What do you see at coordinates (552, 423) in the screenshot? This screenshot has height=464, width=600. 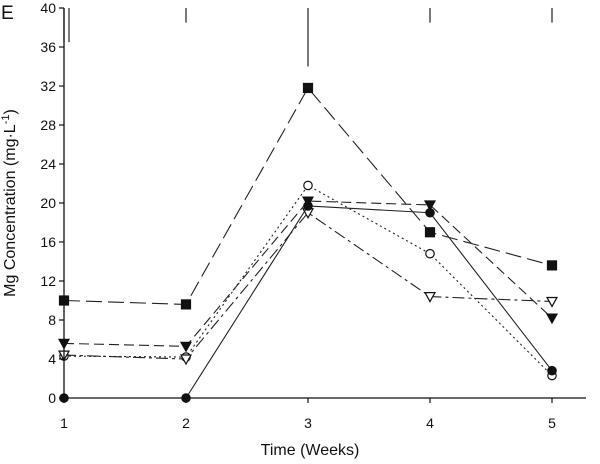 I see `x-tick-label: 5` at bounding box center [552, 423].